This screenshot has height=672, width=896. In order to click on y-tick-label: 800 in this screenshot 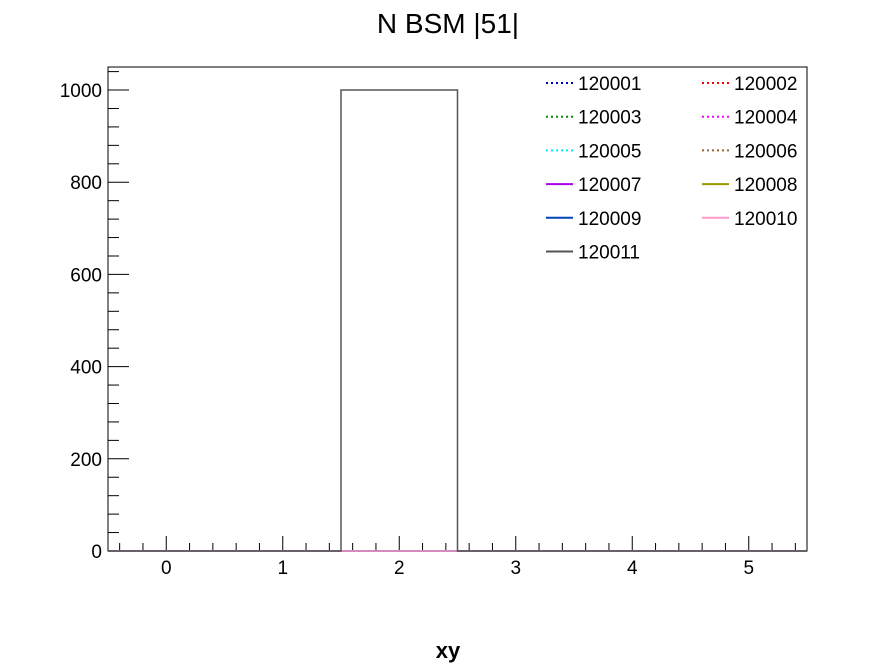, I will do `click(86, 183)`.